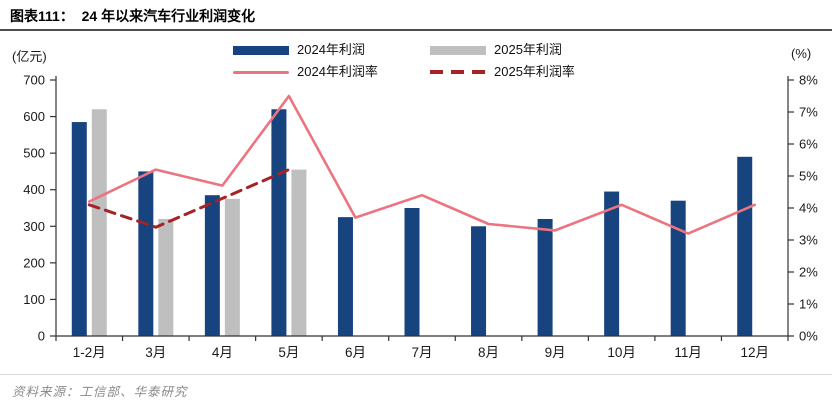  I want to click on legend-item-2024-margin: 2024年利润率, so click(305, 72).